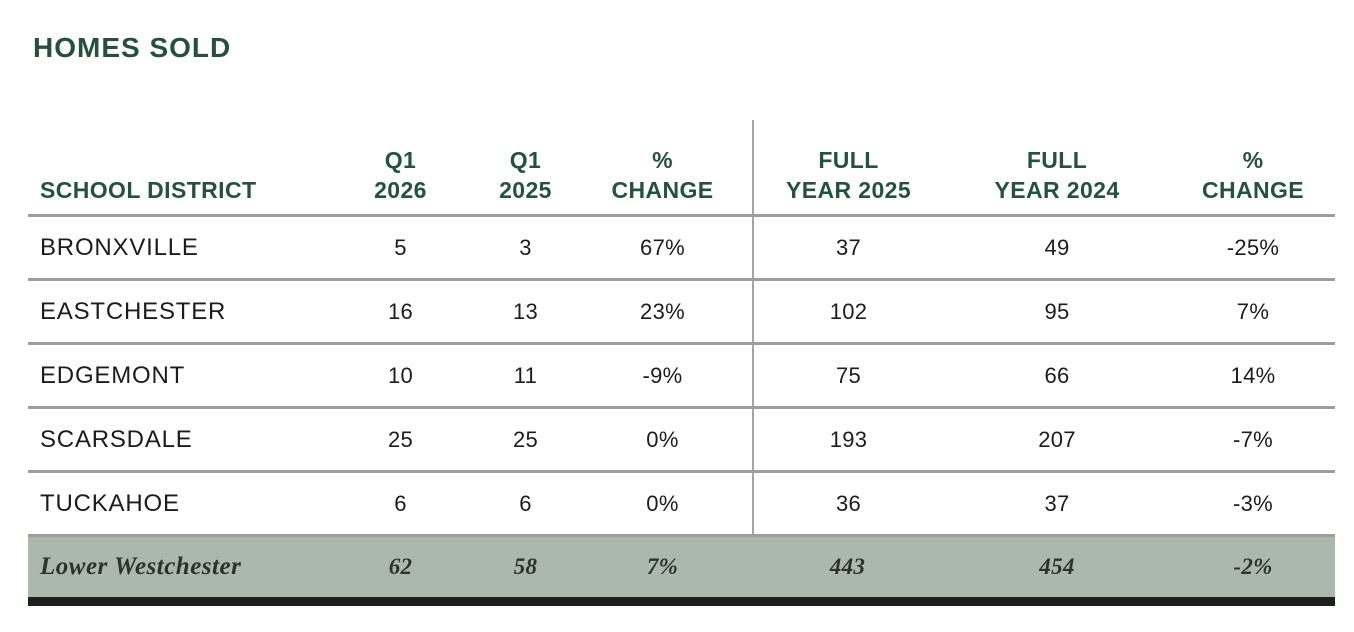 The width and height of the screenshot is (1354, 632). I want to click on header-q1-2026: Q1 2026, so click(400, 167).